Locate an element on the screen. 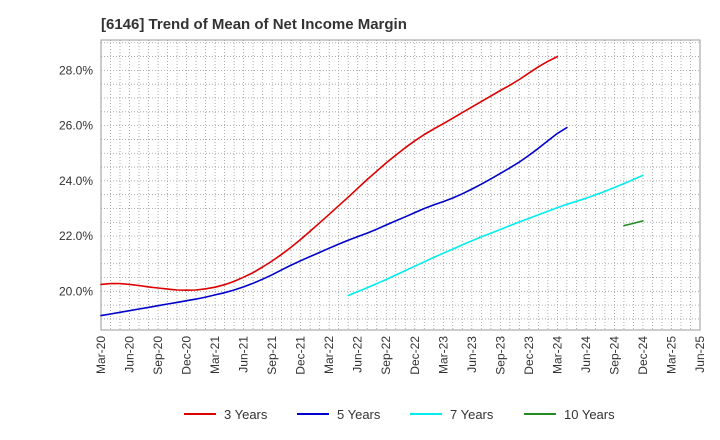  series-line-10-years is located at coordinates (633, 223).